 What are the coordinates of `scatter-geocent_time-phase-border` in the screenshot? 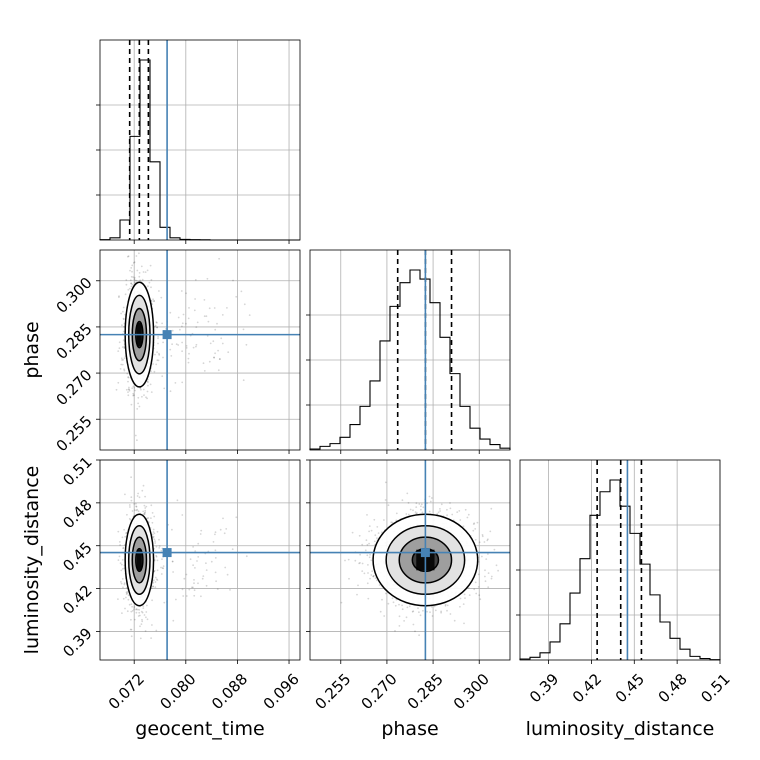 It's located at (200, 350).